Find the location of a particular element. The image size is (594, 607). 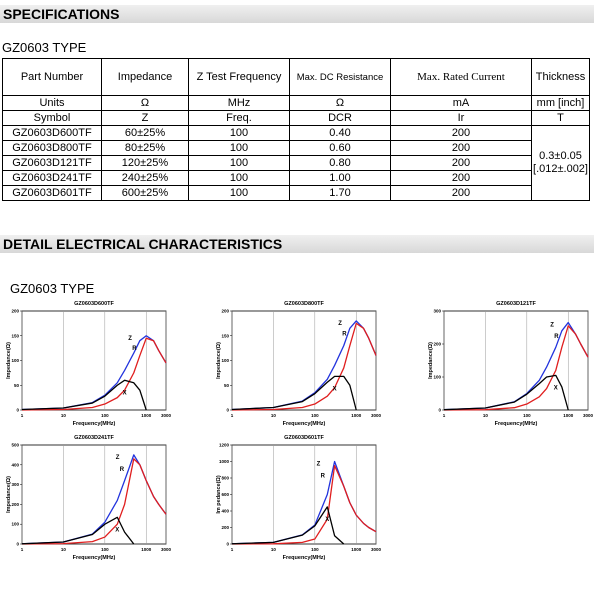

thickness-cell: 0.3±0.05 [.012±.002] is located at coordinates (560, 163).